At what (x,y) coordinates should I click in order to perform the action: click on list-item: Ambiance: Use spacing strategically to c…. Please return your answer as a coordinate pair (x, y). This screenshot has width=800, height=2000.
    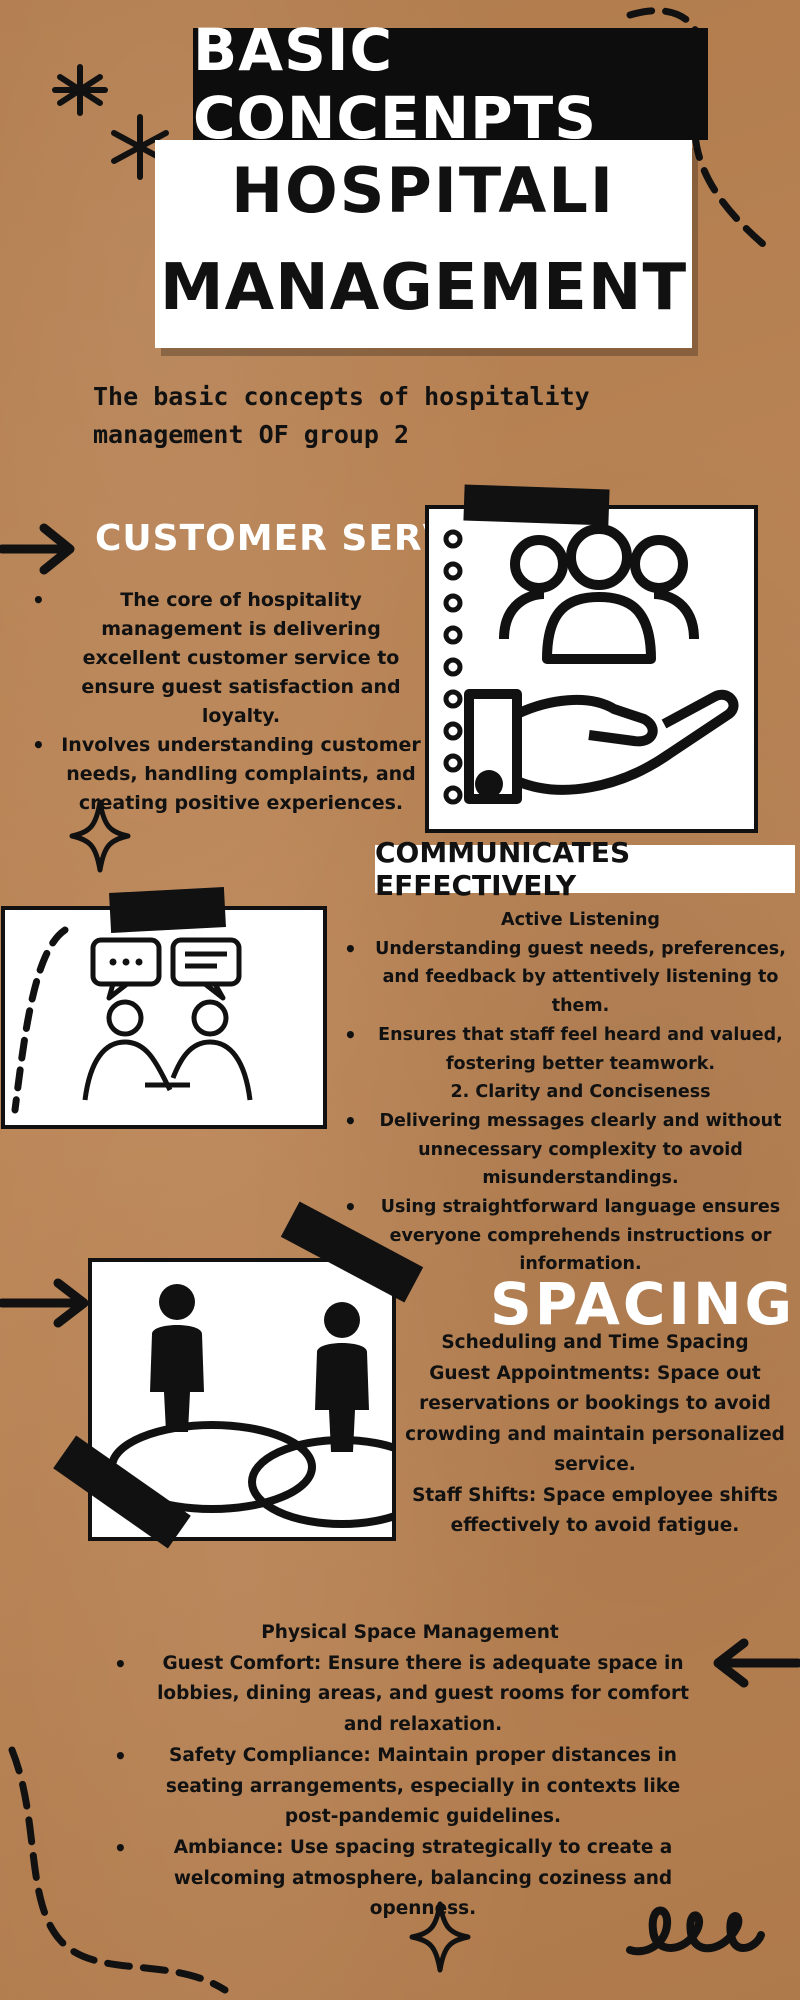
    Looking at the image, I should click on (410, 1879).